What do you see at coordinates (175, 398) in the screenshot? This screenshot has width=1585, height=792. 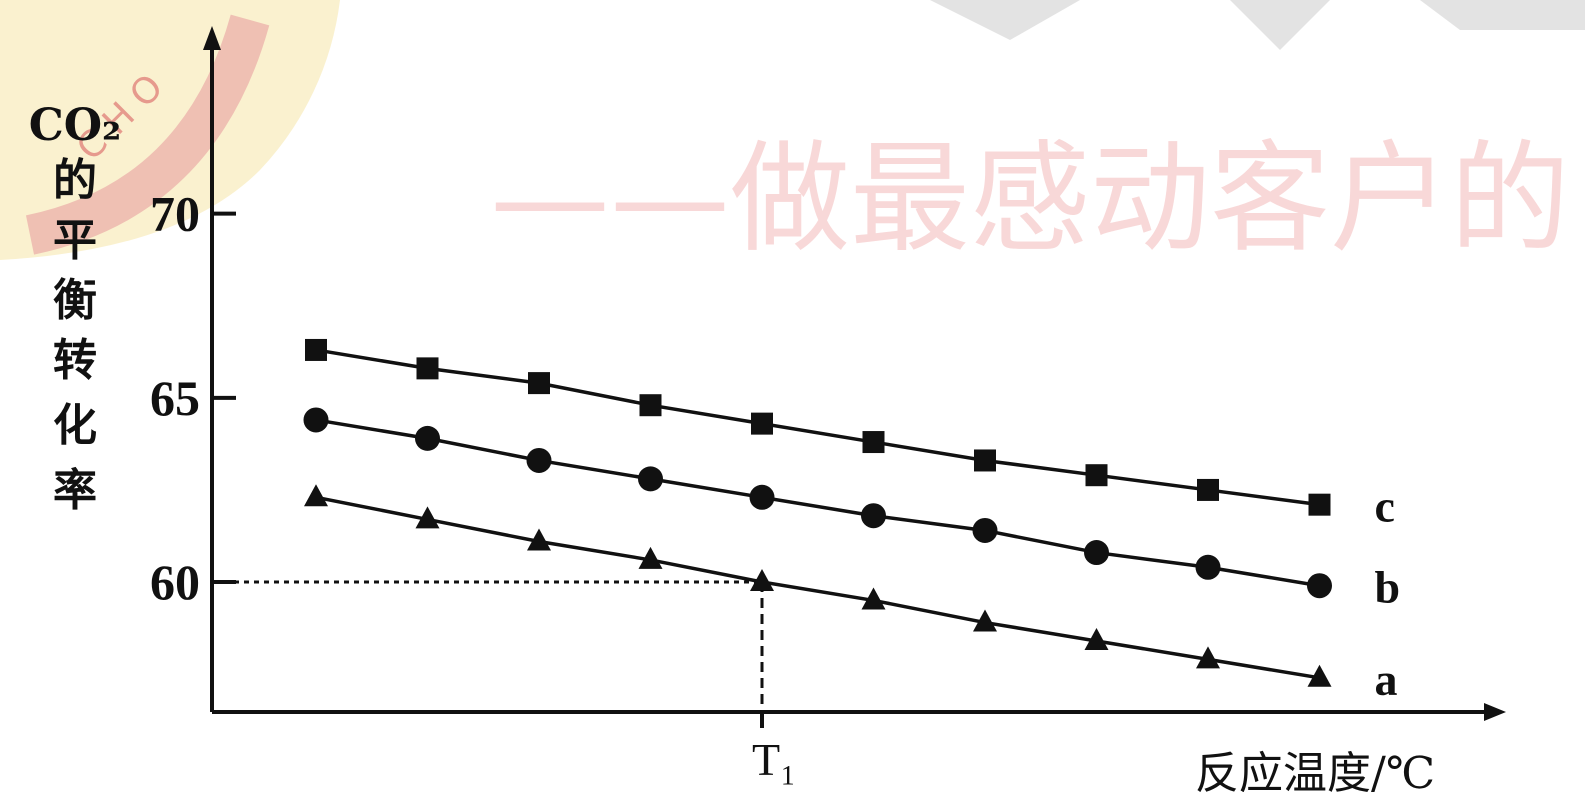 I see `y-tick-label: 65` at bounding box center [175, 398].